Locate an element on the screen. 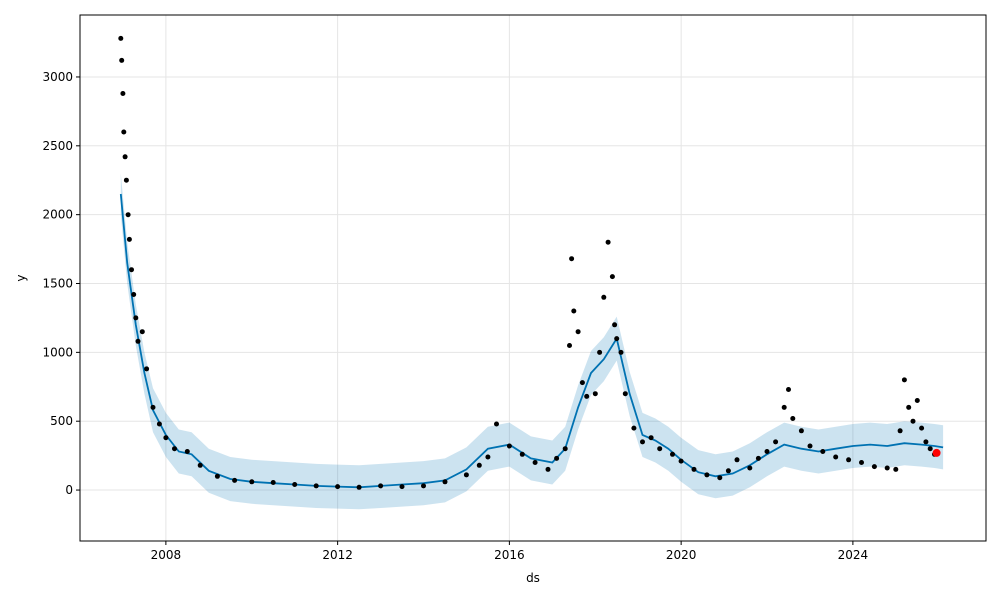 This screenshot has height=600, width=1000. x-axis-label: ds is located at coordinates (533, 578).